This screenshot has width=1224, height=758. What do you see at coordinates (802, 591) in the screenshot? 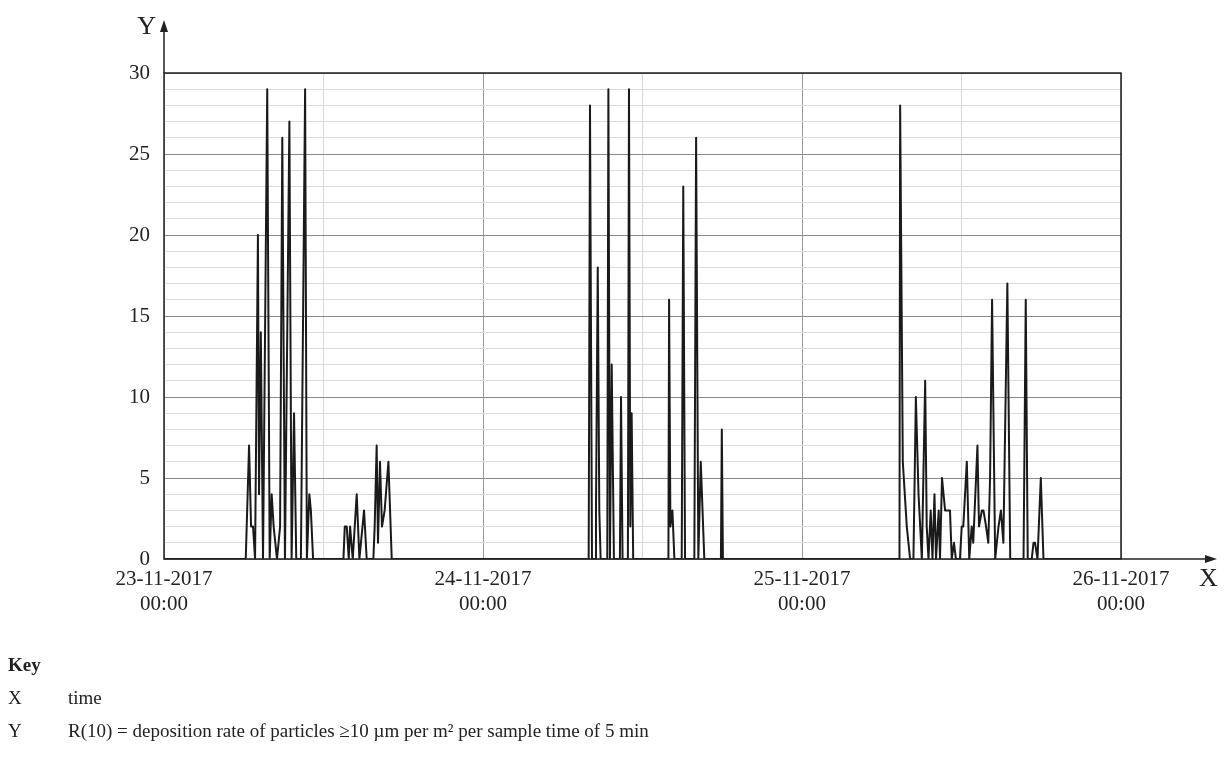
I see `x-tick-label: 25-11-2017 00:00` at bounding box center [802, 591].